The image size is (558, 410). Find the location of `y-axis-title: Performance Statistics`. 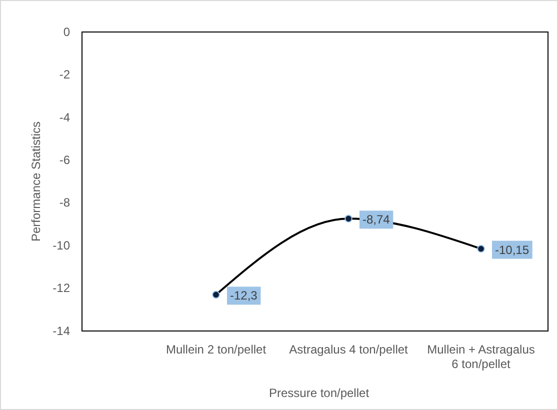

y-axis-title: Performance Statistics is located at coordinates (36, 181).